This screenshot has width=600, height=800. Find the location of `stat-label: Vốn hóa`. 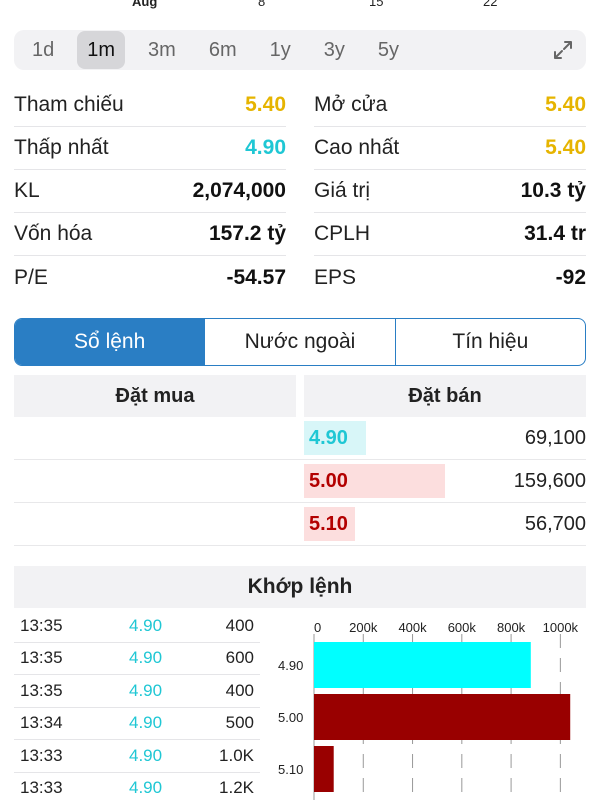

stat-label: Vốn hóa is located at coordinates (53, 233).